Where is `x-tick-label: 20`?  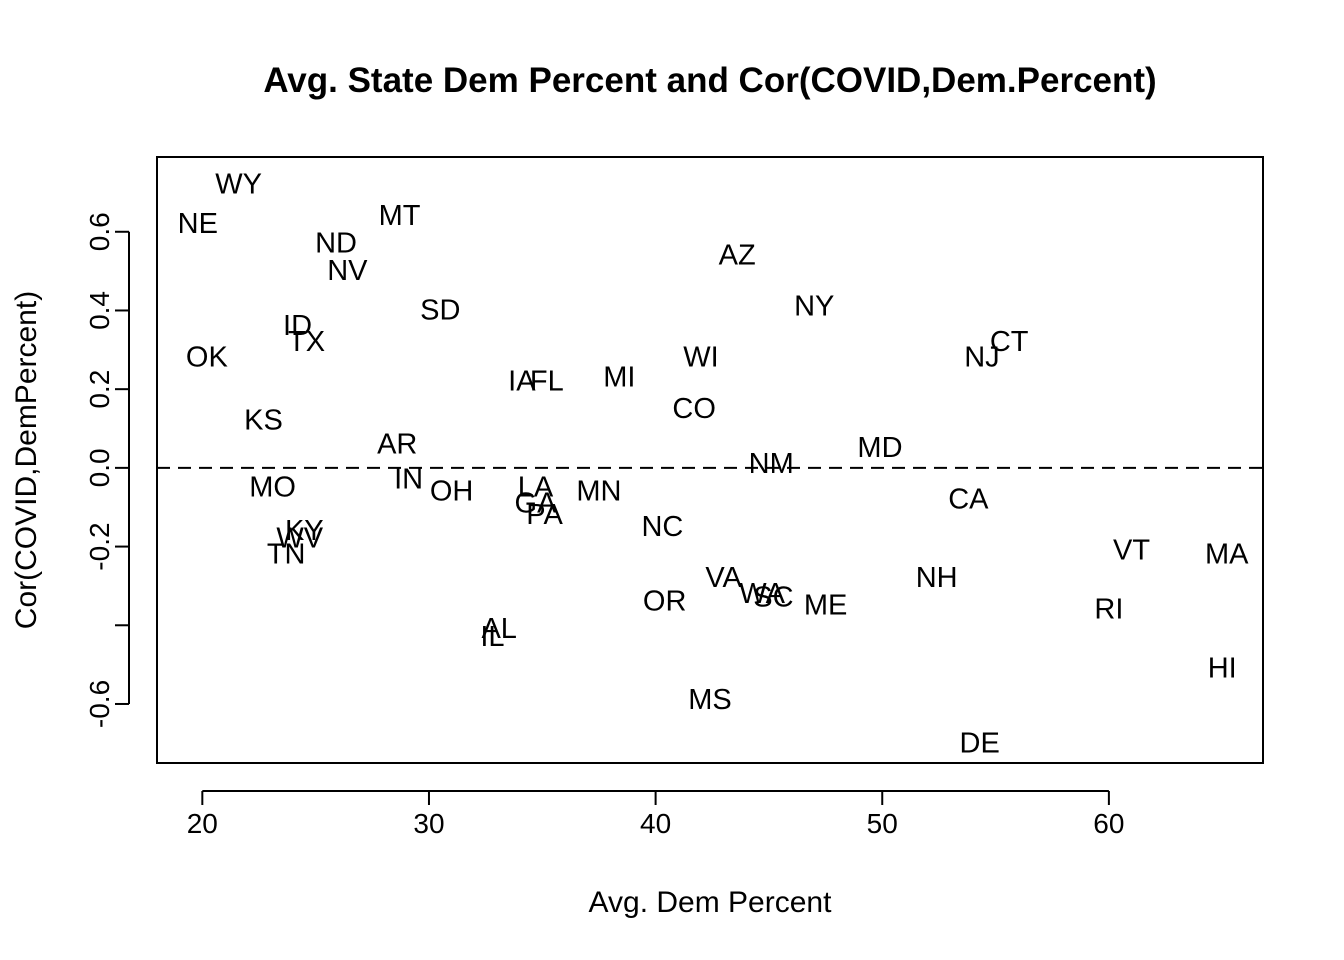
x-tick-label: 20 is located at coordinates (202, 823).